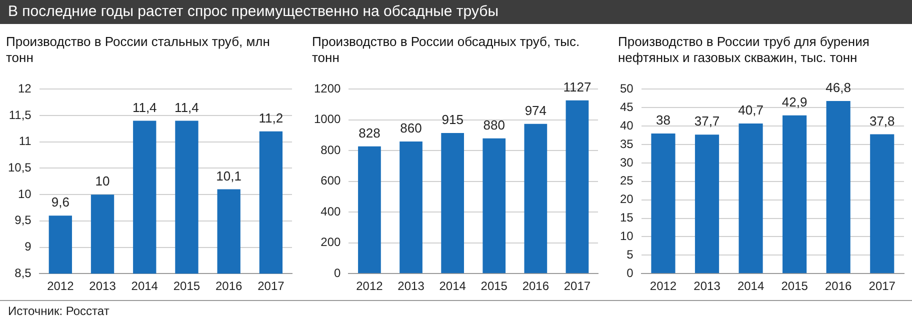 This screenshot has height=320, width=912. What do you see at coordinates (20, 167) in the screenshot?
I see `y-tick-label: 10,5` at bounding box center [20, 167].